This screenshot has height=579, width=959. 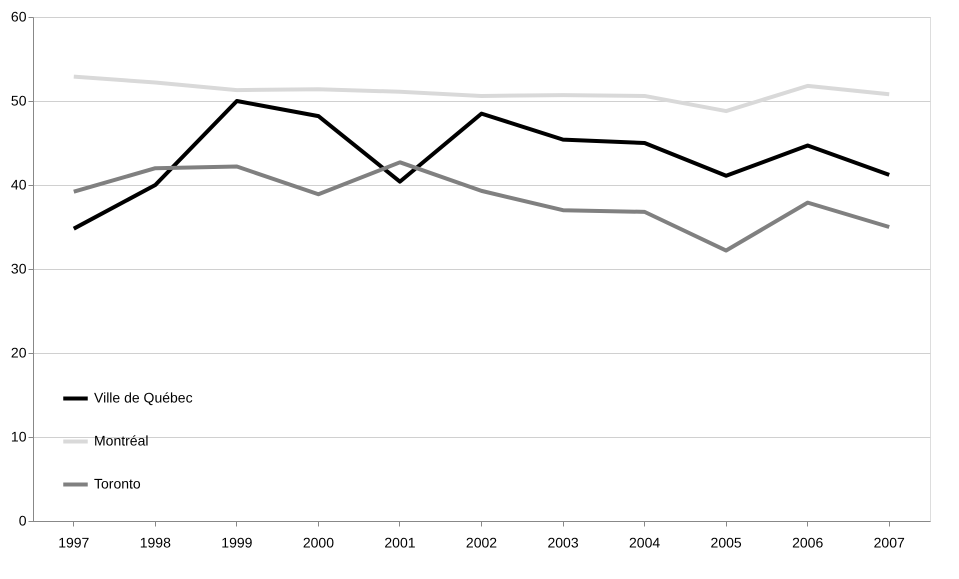 What do you see at coordinates (74, 542) in the screenshot?
I see `x-tick-label: 1997` at bounding box center [74, 542].